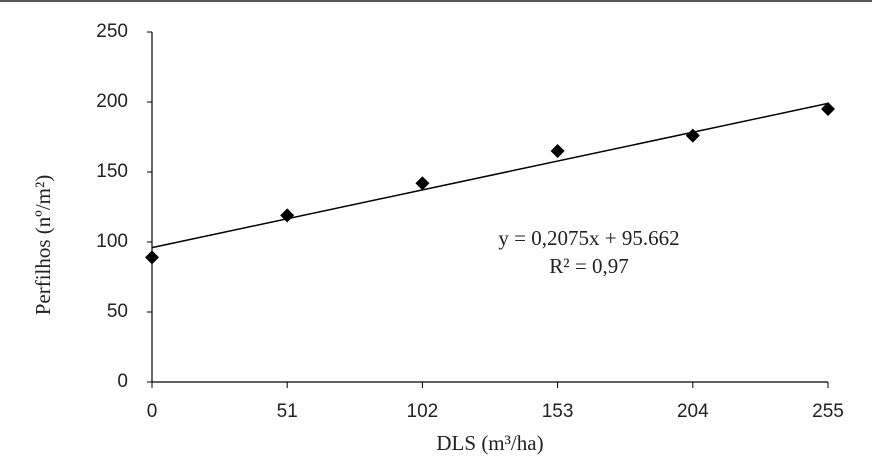 This screenshot has width=872, height=463. I want to click on y-tick-label: 200, so click(112, 101).